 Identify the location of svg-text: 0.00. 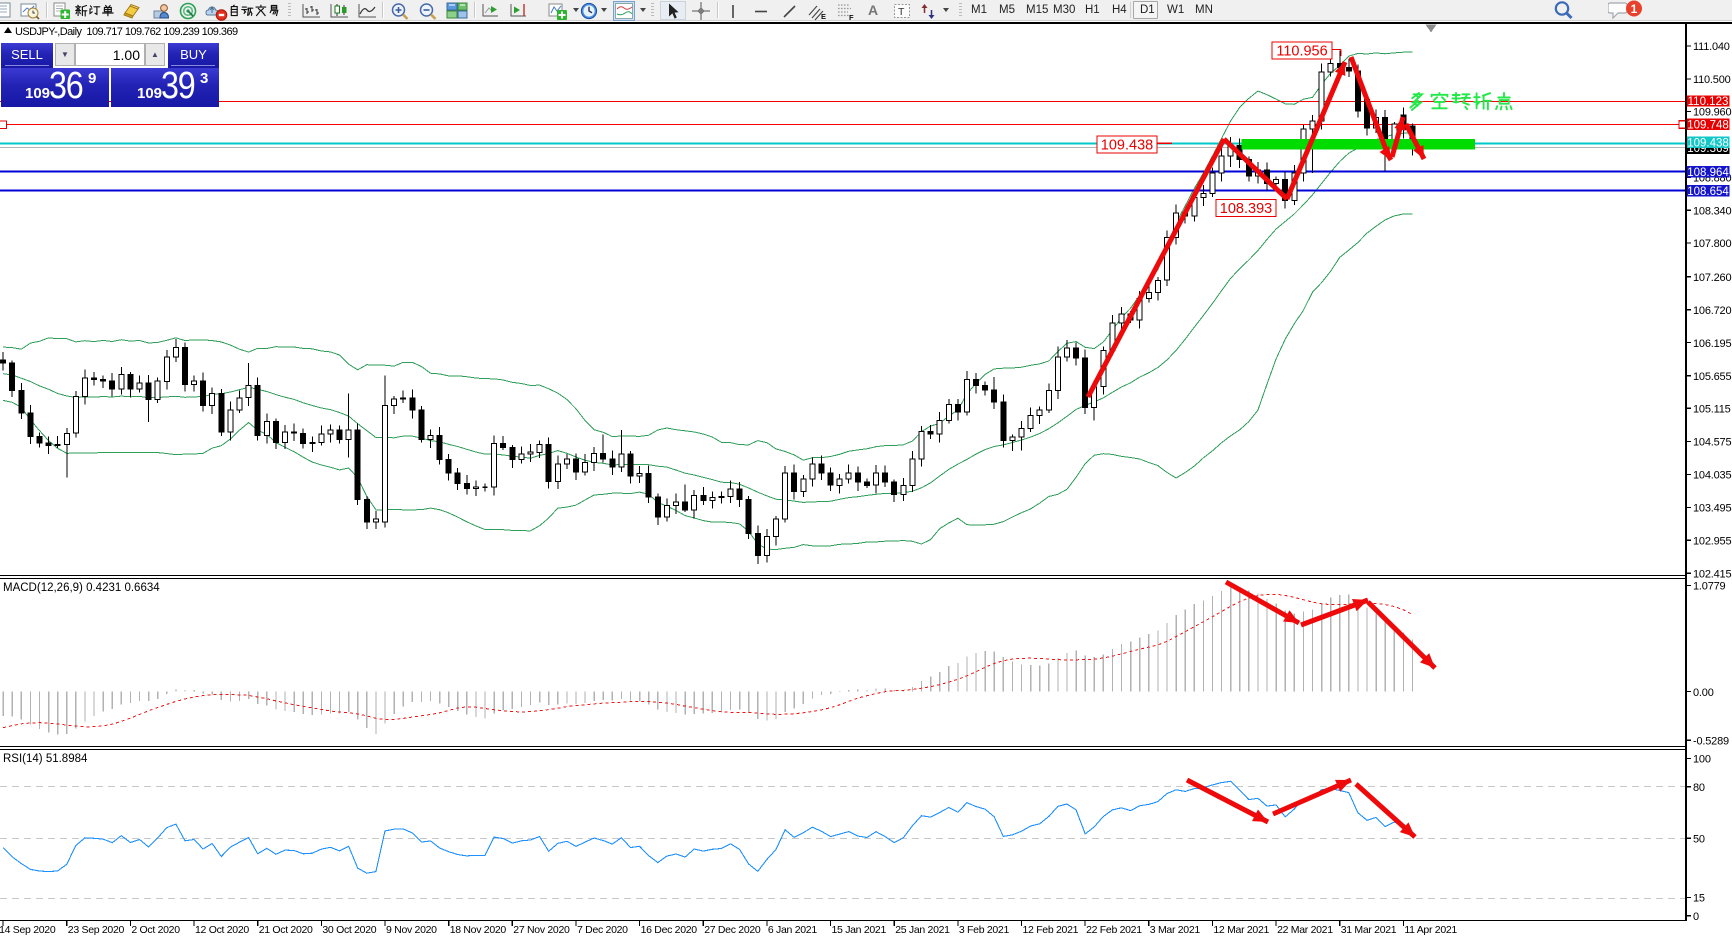
(1703, 693).